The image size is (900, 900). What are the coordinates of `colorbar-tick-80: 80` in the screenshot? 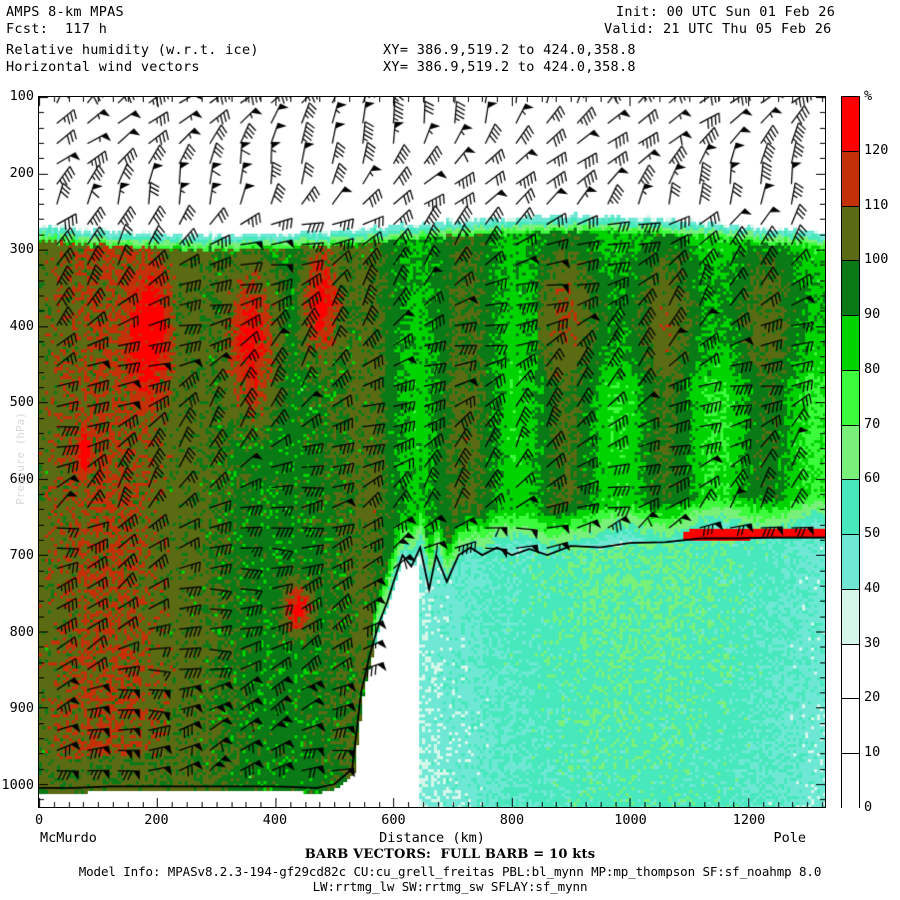 It's located at (872, 368).